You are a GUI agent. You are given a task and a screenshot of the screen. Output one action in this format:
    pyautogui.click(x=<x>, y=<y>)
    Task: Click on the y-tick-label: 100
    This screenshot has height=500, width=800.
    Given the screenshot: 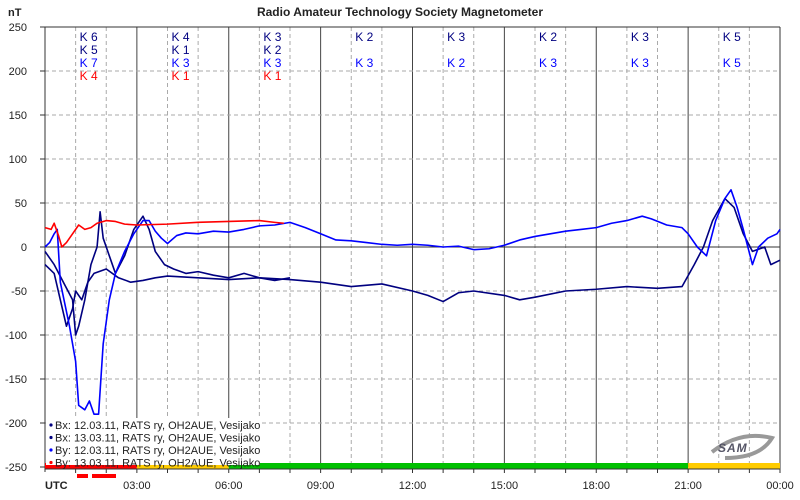 What is the action you would take?
    pyautogui.click(x=18, y=160)
    